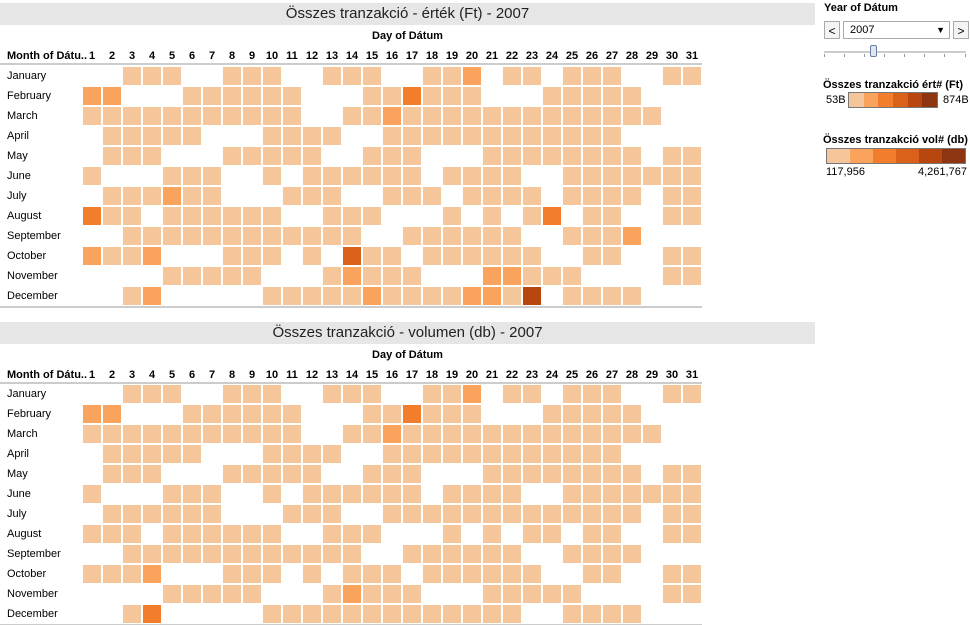  I want to click on next-year-button: >, so click(961, 30).